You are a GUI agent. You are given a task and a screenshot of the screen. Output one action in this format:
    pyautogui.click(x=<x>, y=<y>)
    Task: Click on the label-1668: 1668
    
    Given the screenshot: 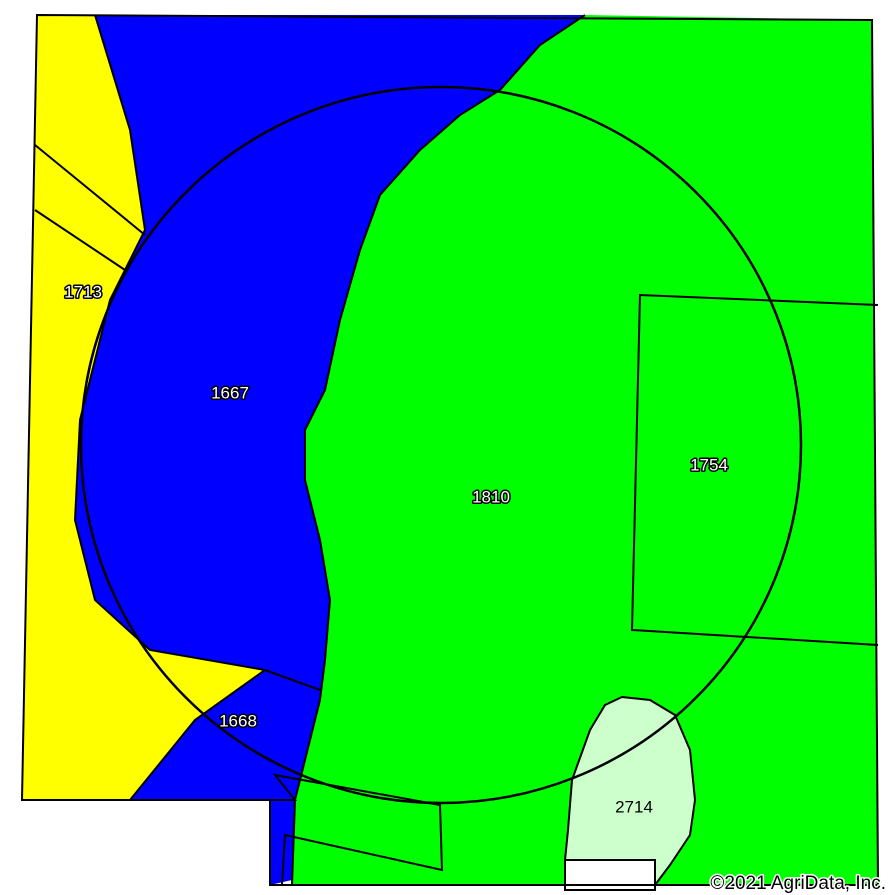 What is the action you would take?
    pyautogui.click(x=238, y=720)
    